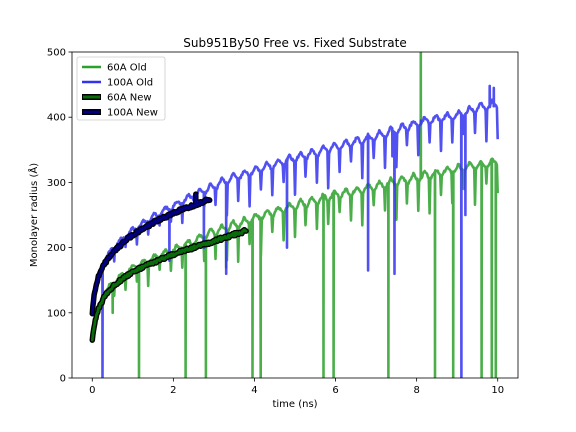 The height and width of the screenshot is (432, 576). I want to click on x-axis-label: time (ns), so click(294, 404).